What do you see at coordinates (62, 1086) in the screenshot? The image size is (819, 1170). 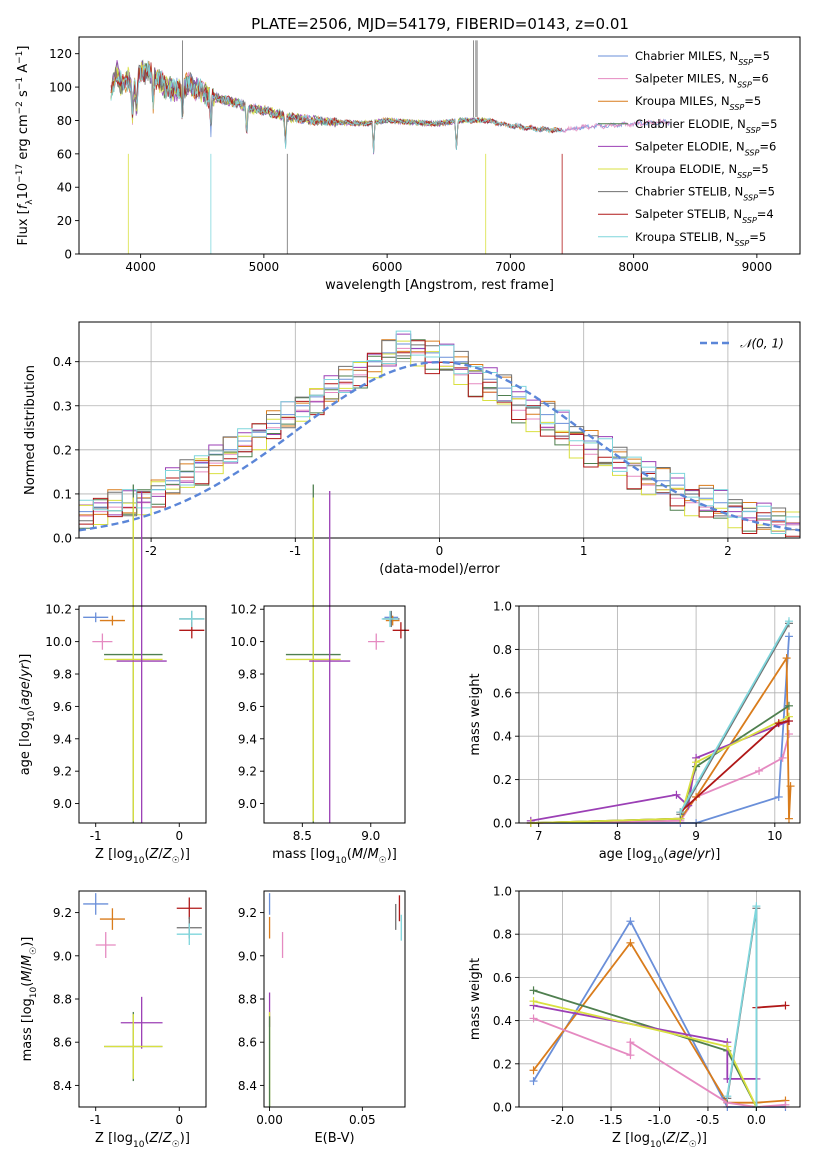 I see `y-tick-label: 8.4` at bounding box center [62, 1086].